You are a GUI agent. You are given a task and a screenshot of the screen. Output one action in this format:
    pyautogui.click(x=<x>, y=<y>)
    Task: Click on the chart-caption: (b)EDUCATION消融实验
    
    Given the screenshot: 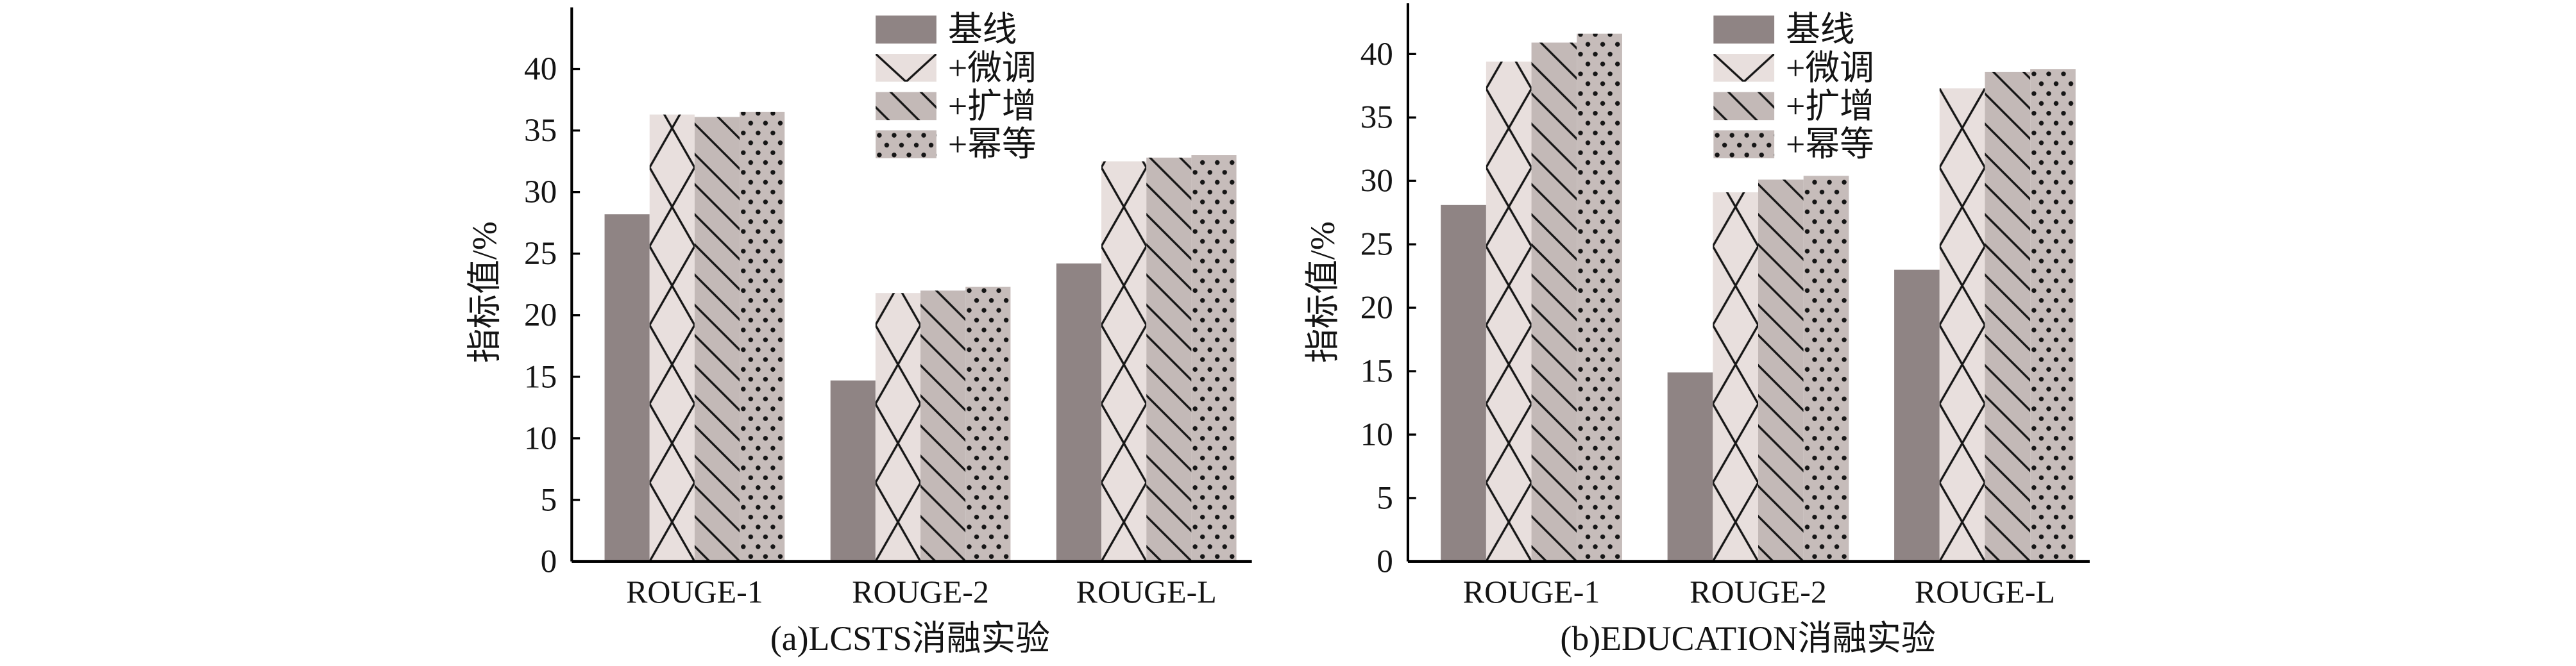 What is the action you would take?
    pyautogui.click(x=1747, y=638)
    